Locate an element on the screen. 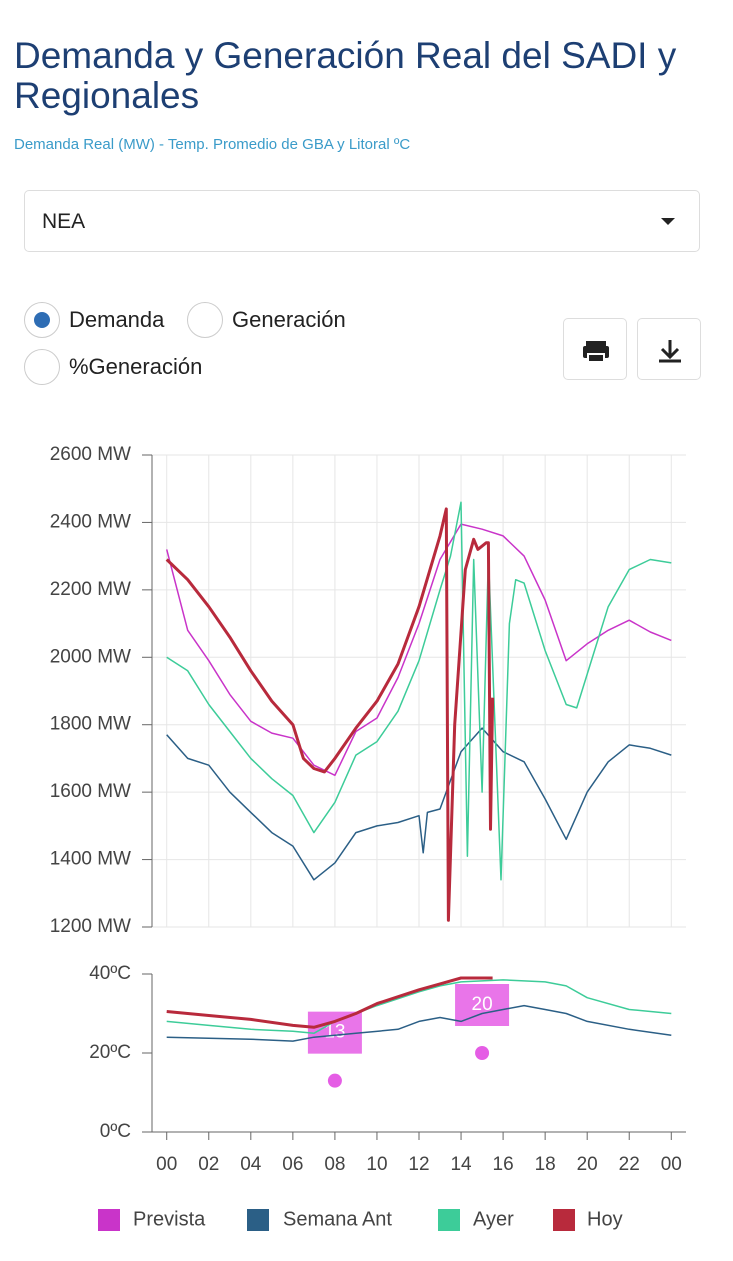  y-tick-label: 40ºC is located at coordinates (110, 973).